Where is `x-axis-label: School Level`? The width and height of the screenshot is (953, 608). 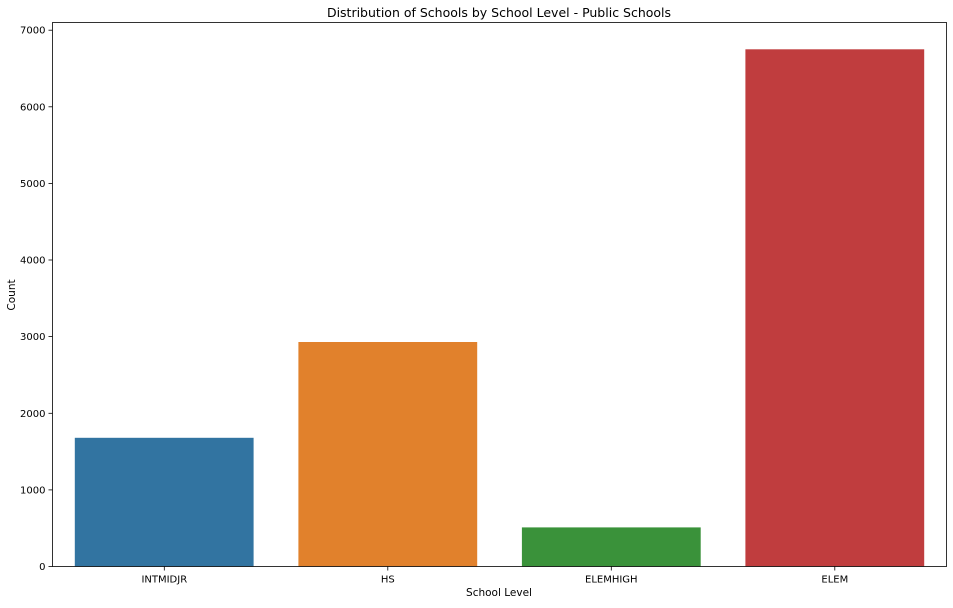 x-axis-label: School Level is located at coordinates (499, 593).